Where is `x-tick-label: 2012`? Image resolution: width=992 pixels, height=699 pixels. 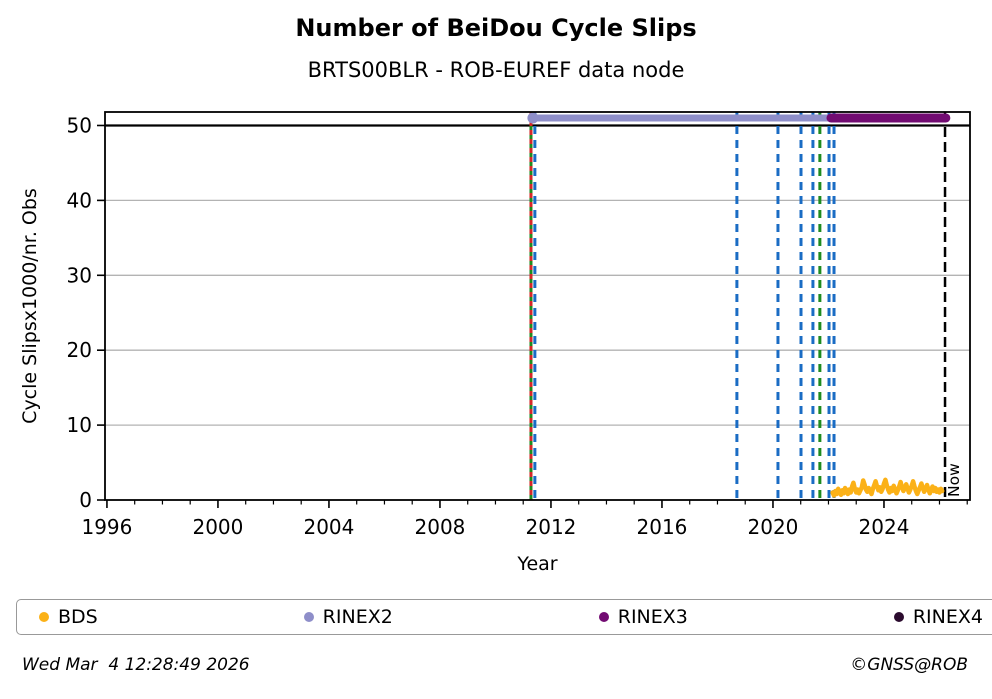 x-tick-label: 2012 is located at coordinates (551, 527).